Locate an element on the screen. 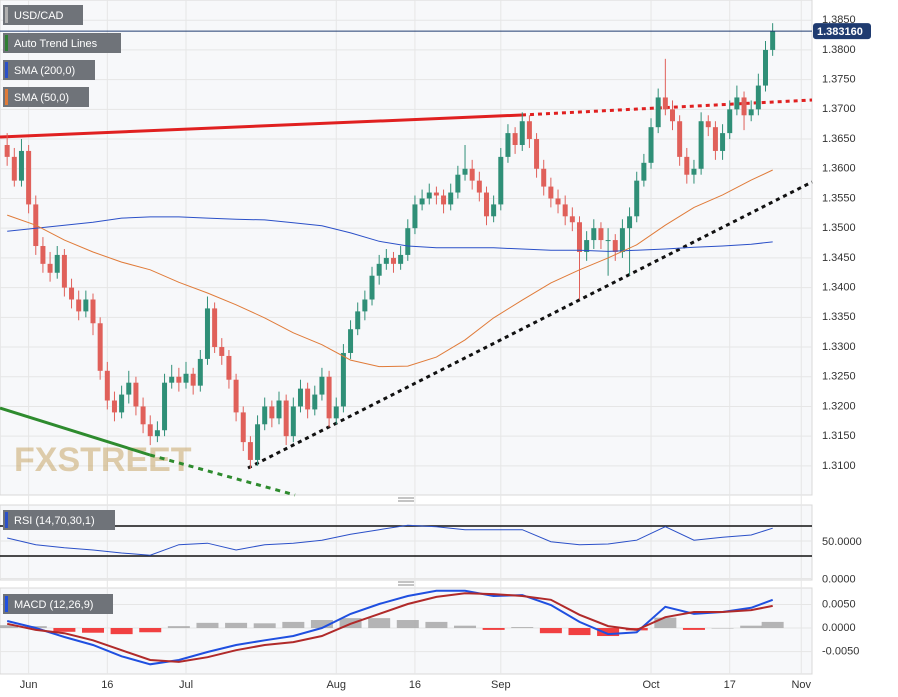  sma-200-line is located at coordinates (390, 234).